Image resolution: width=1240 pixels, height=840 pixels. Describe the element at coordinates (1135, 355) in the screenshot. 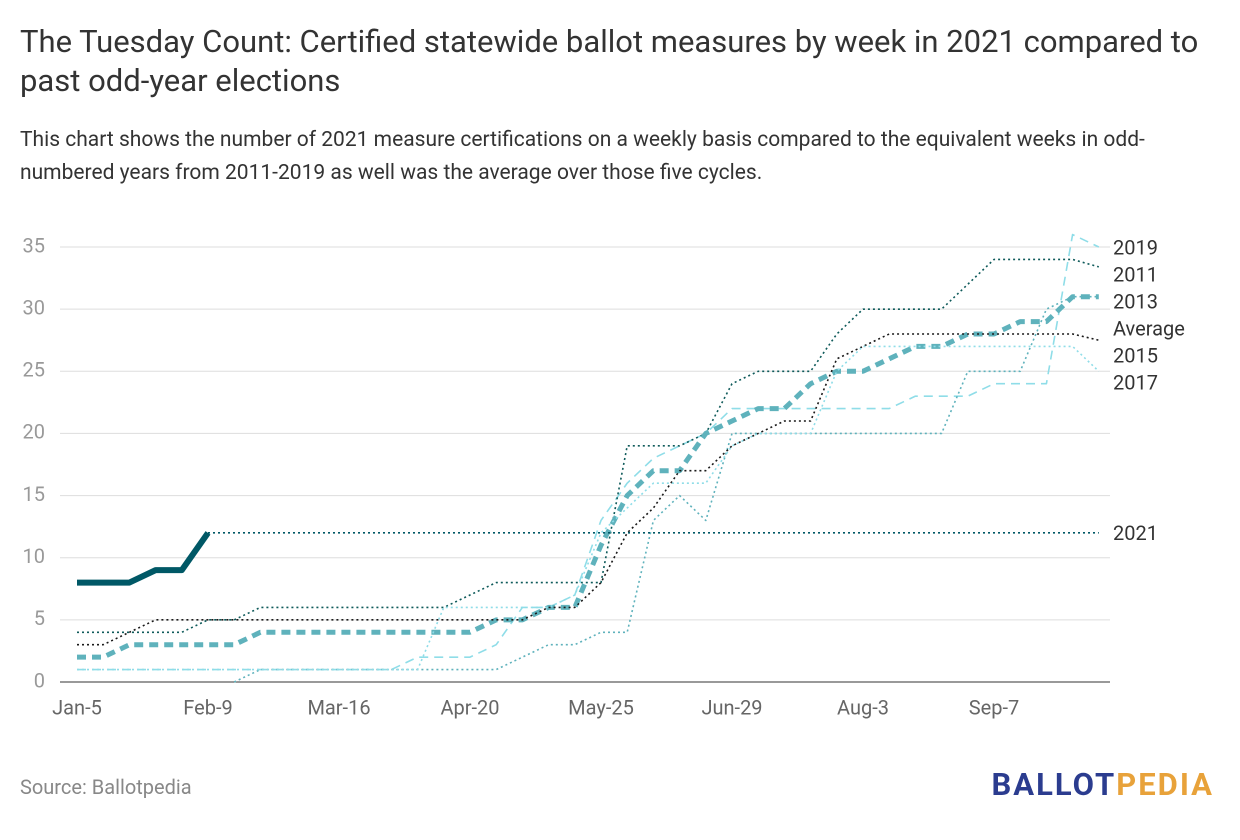

I see `series-label: 2015` at that location.